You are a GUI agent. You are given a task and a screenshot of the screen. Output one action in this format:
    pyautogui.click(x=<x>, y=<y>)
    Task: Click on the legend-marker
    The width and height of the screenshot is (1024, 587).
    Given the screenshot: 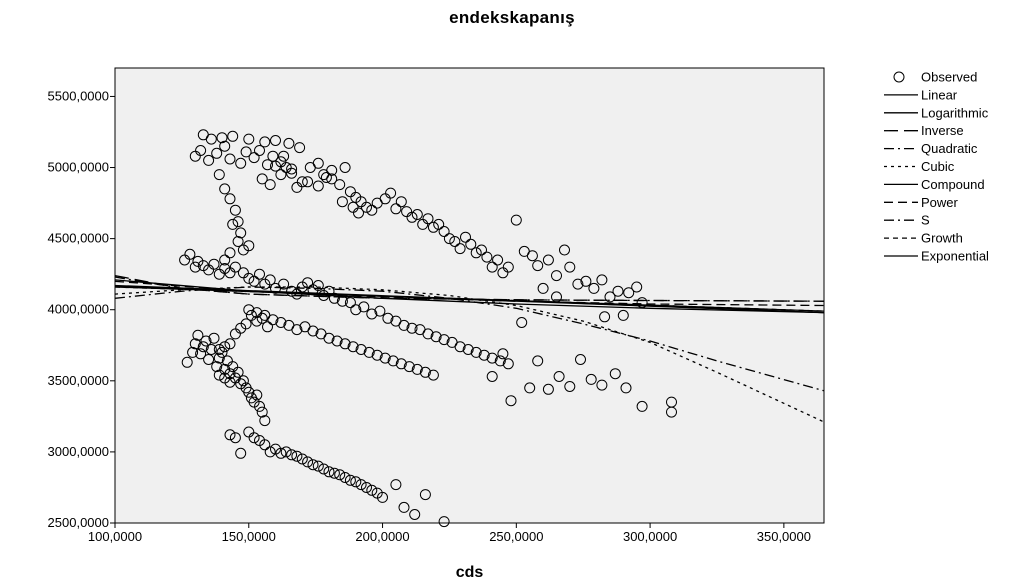 What is the action you would take?
    pyautogui.click(x=899, y=77)
    